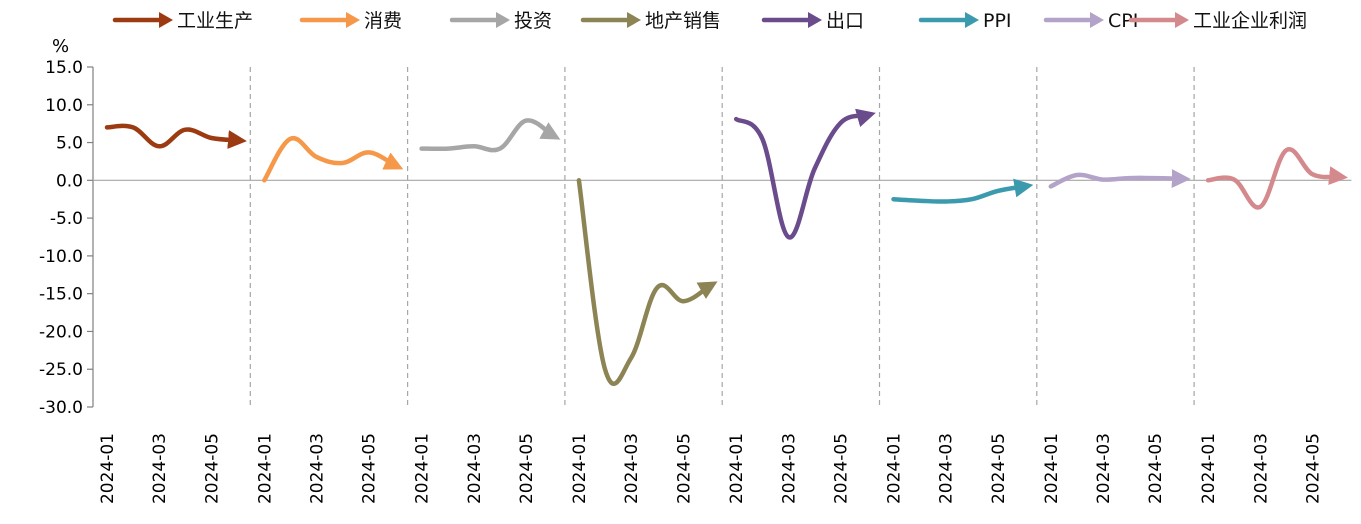  I want to click on legend-item: 地产销售, so click(650, 21).